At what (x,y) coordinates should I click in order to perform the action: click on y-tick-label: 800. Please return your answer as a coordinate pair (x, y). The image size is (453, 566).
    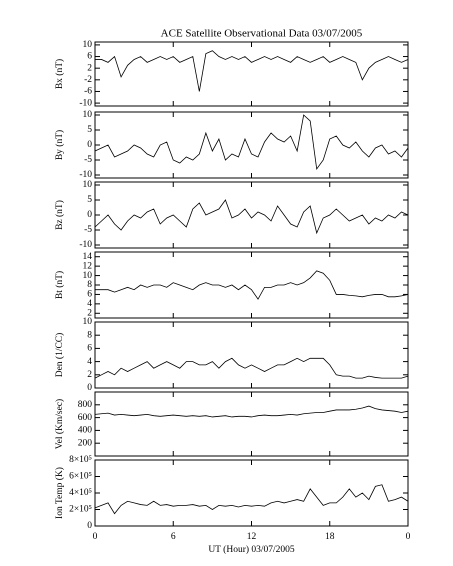
    Looking at the image, I should click on (85, 405).